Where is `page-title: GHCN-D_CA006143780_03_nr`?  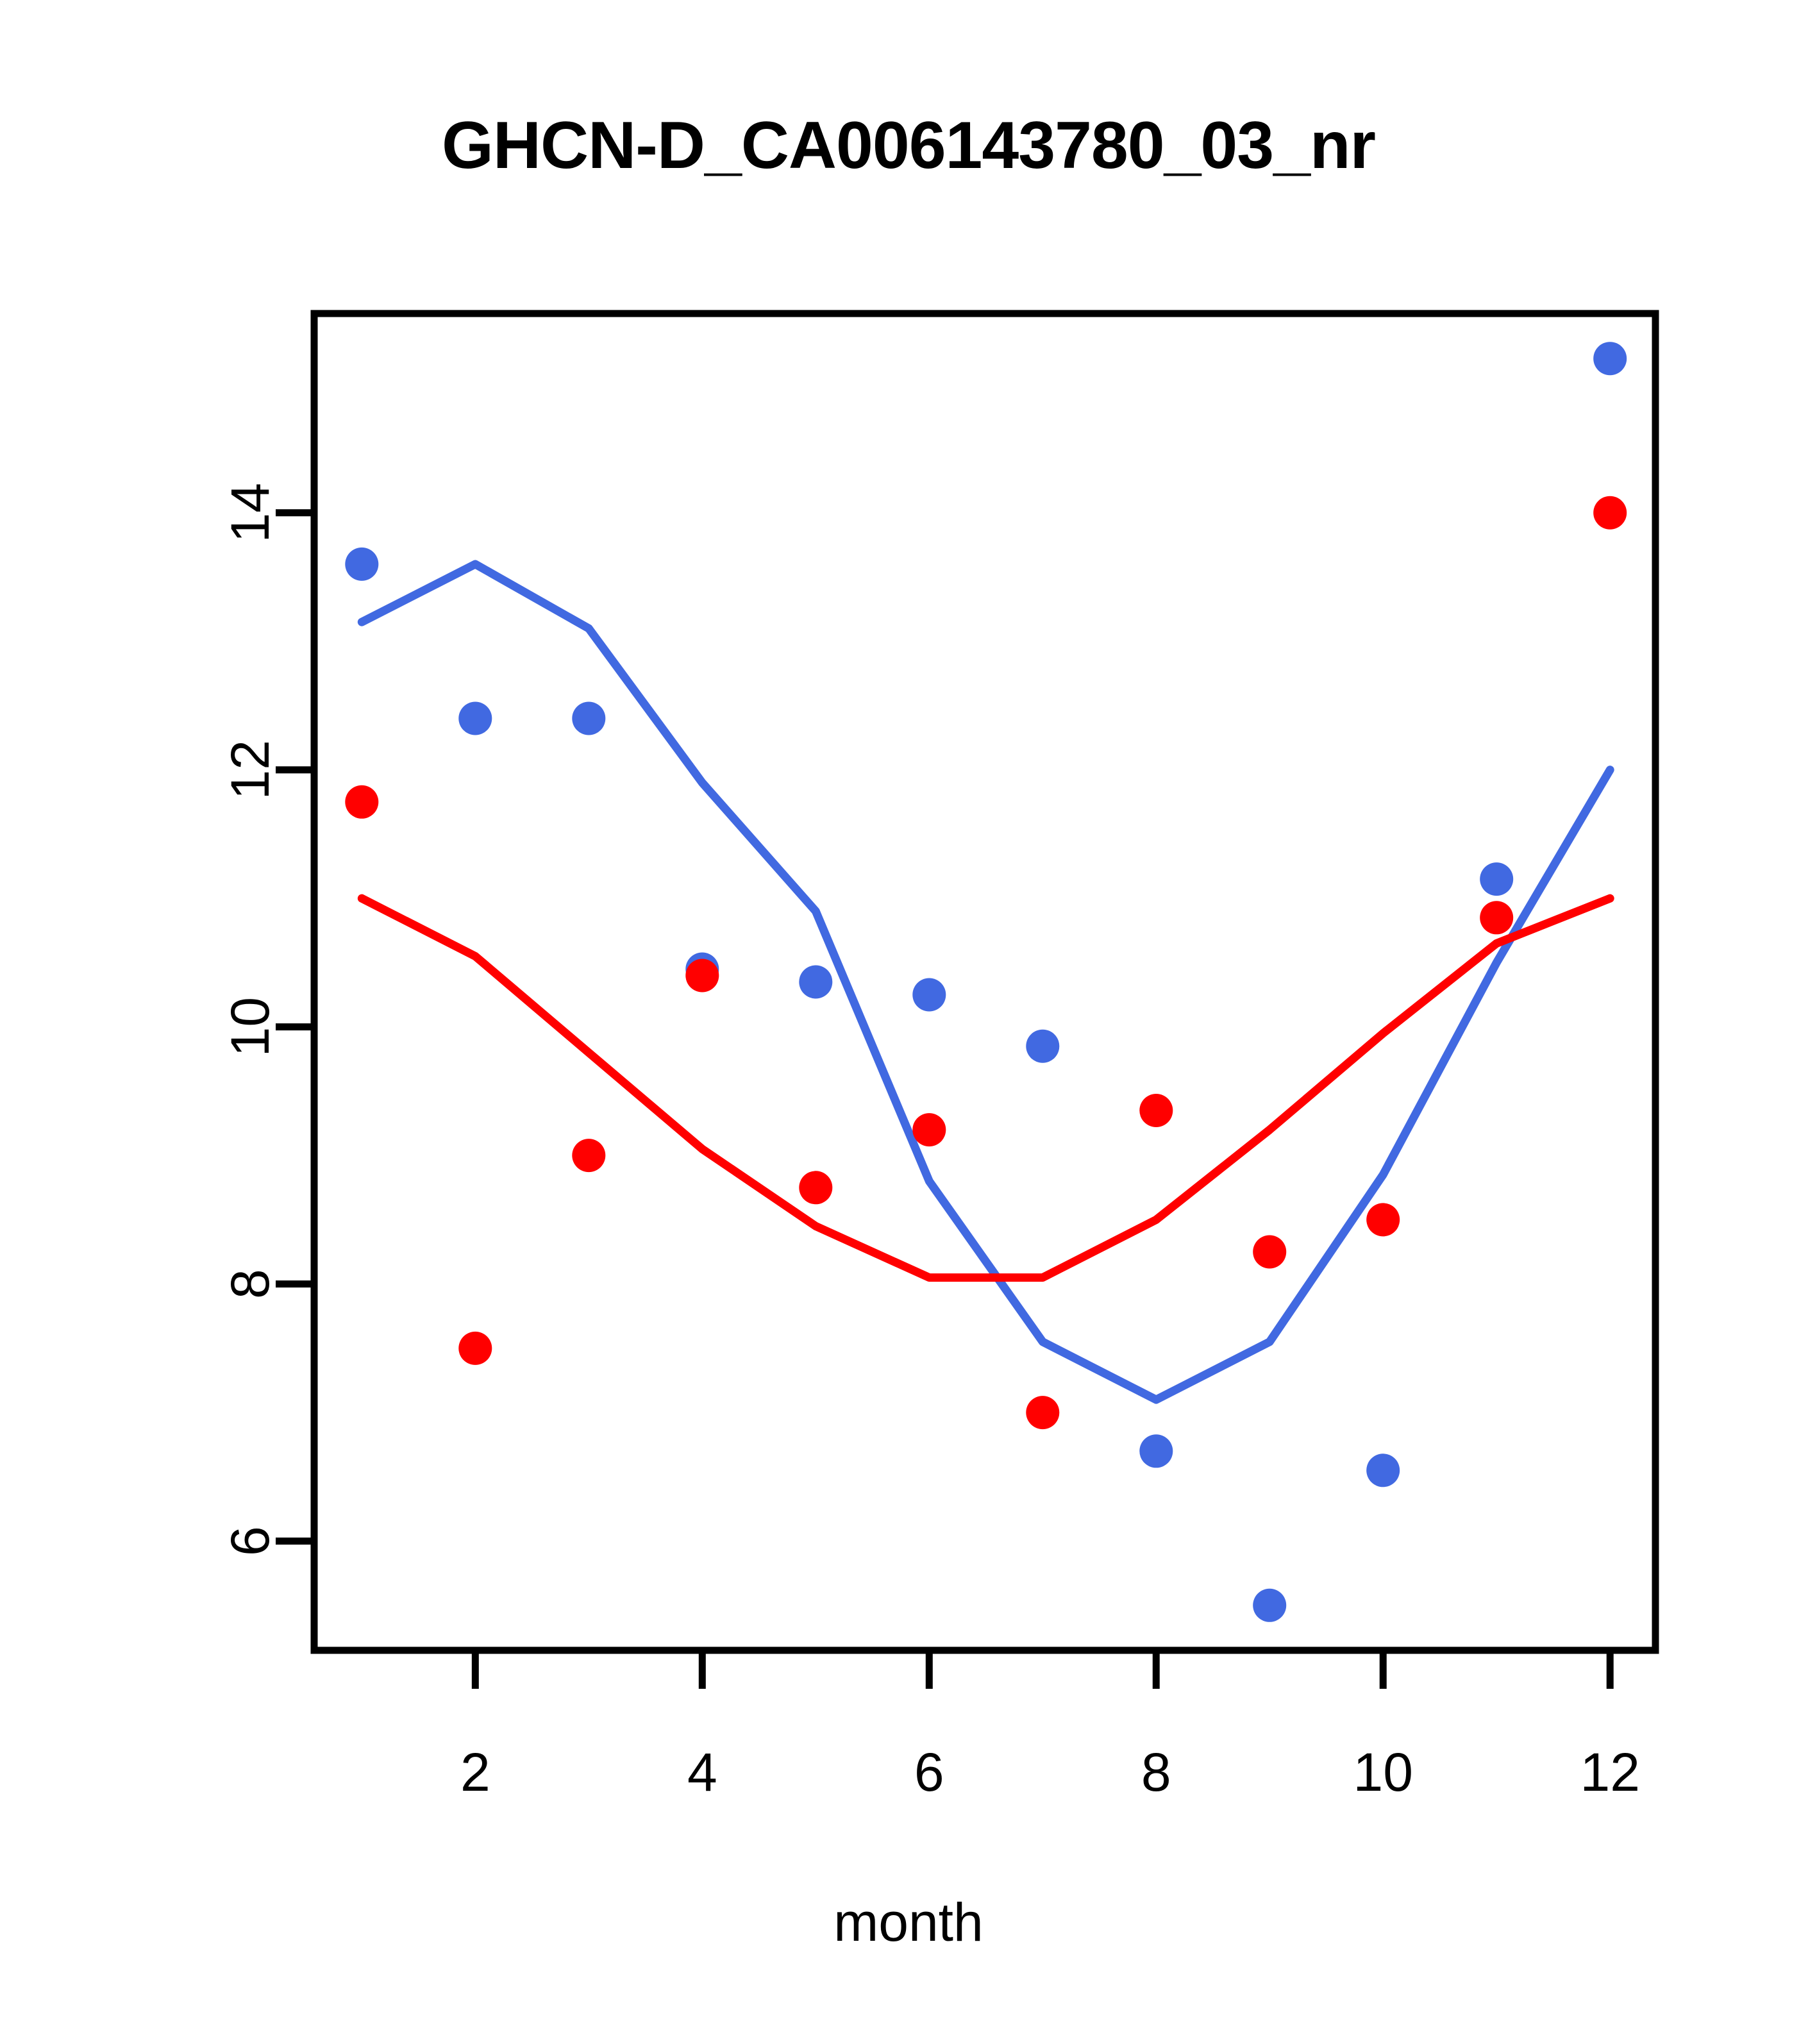 page-title: GHCN-D_CA006143780_03_nr is located at coordinates (909, 145).